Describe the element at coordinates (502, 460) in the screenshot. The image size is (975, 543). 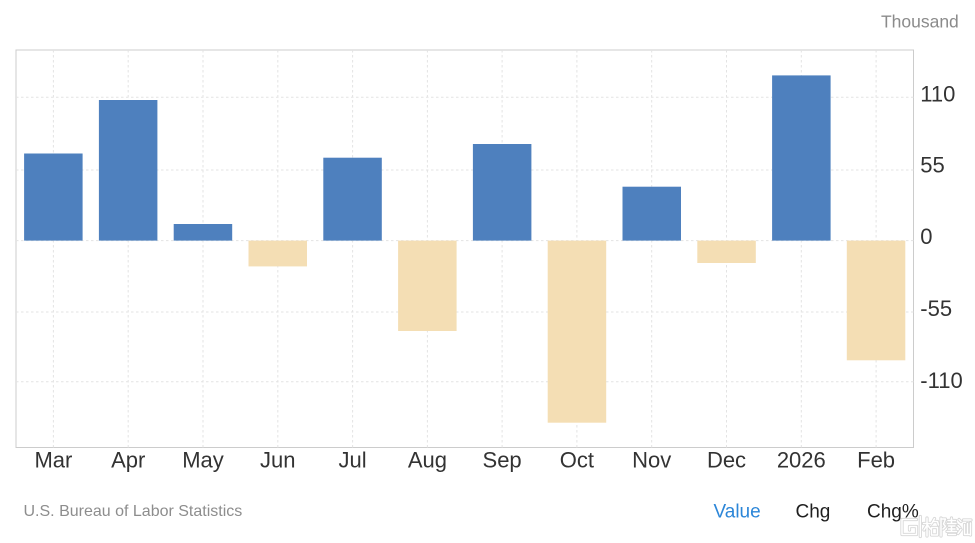
I see `svg-text: Sep` at that location.